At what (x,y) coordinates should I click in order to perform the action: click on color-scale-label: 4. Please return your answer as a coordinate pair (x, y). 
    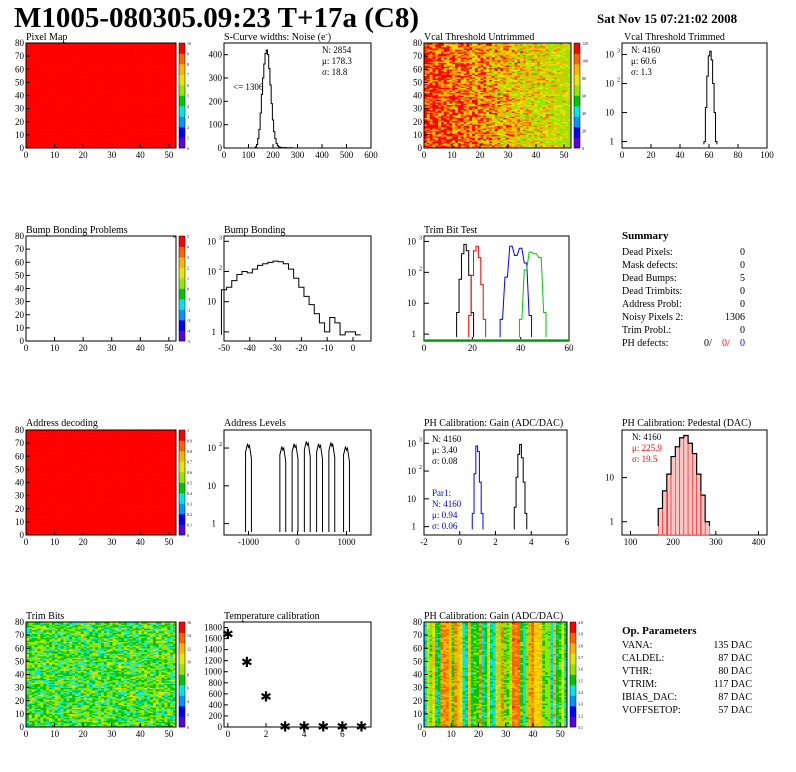
    Looking at the image, I should click on (188, 106).